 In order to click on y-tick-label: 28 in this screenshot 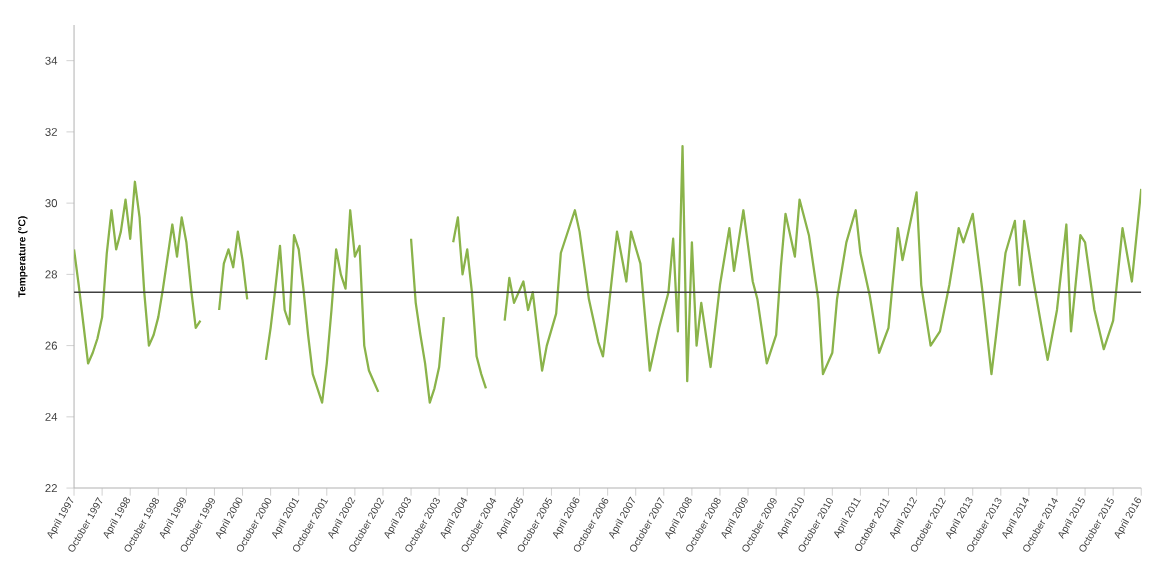, I will do `click(51, 274)`.